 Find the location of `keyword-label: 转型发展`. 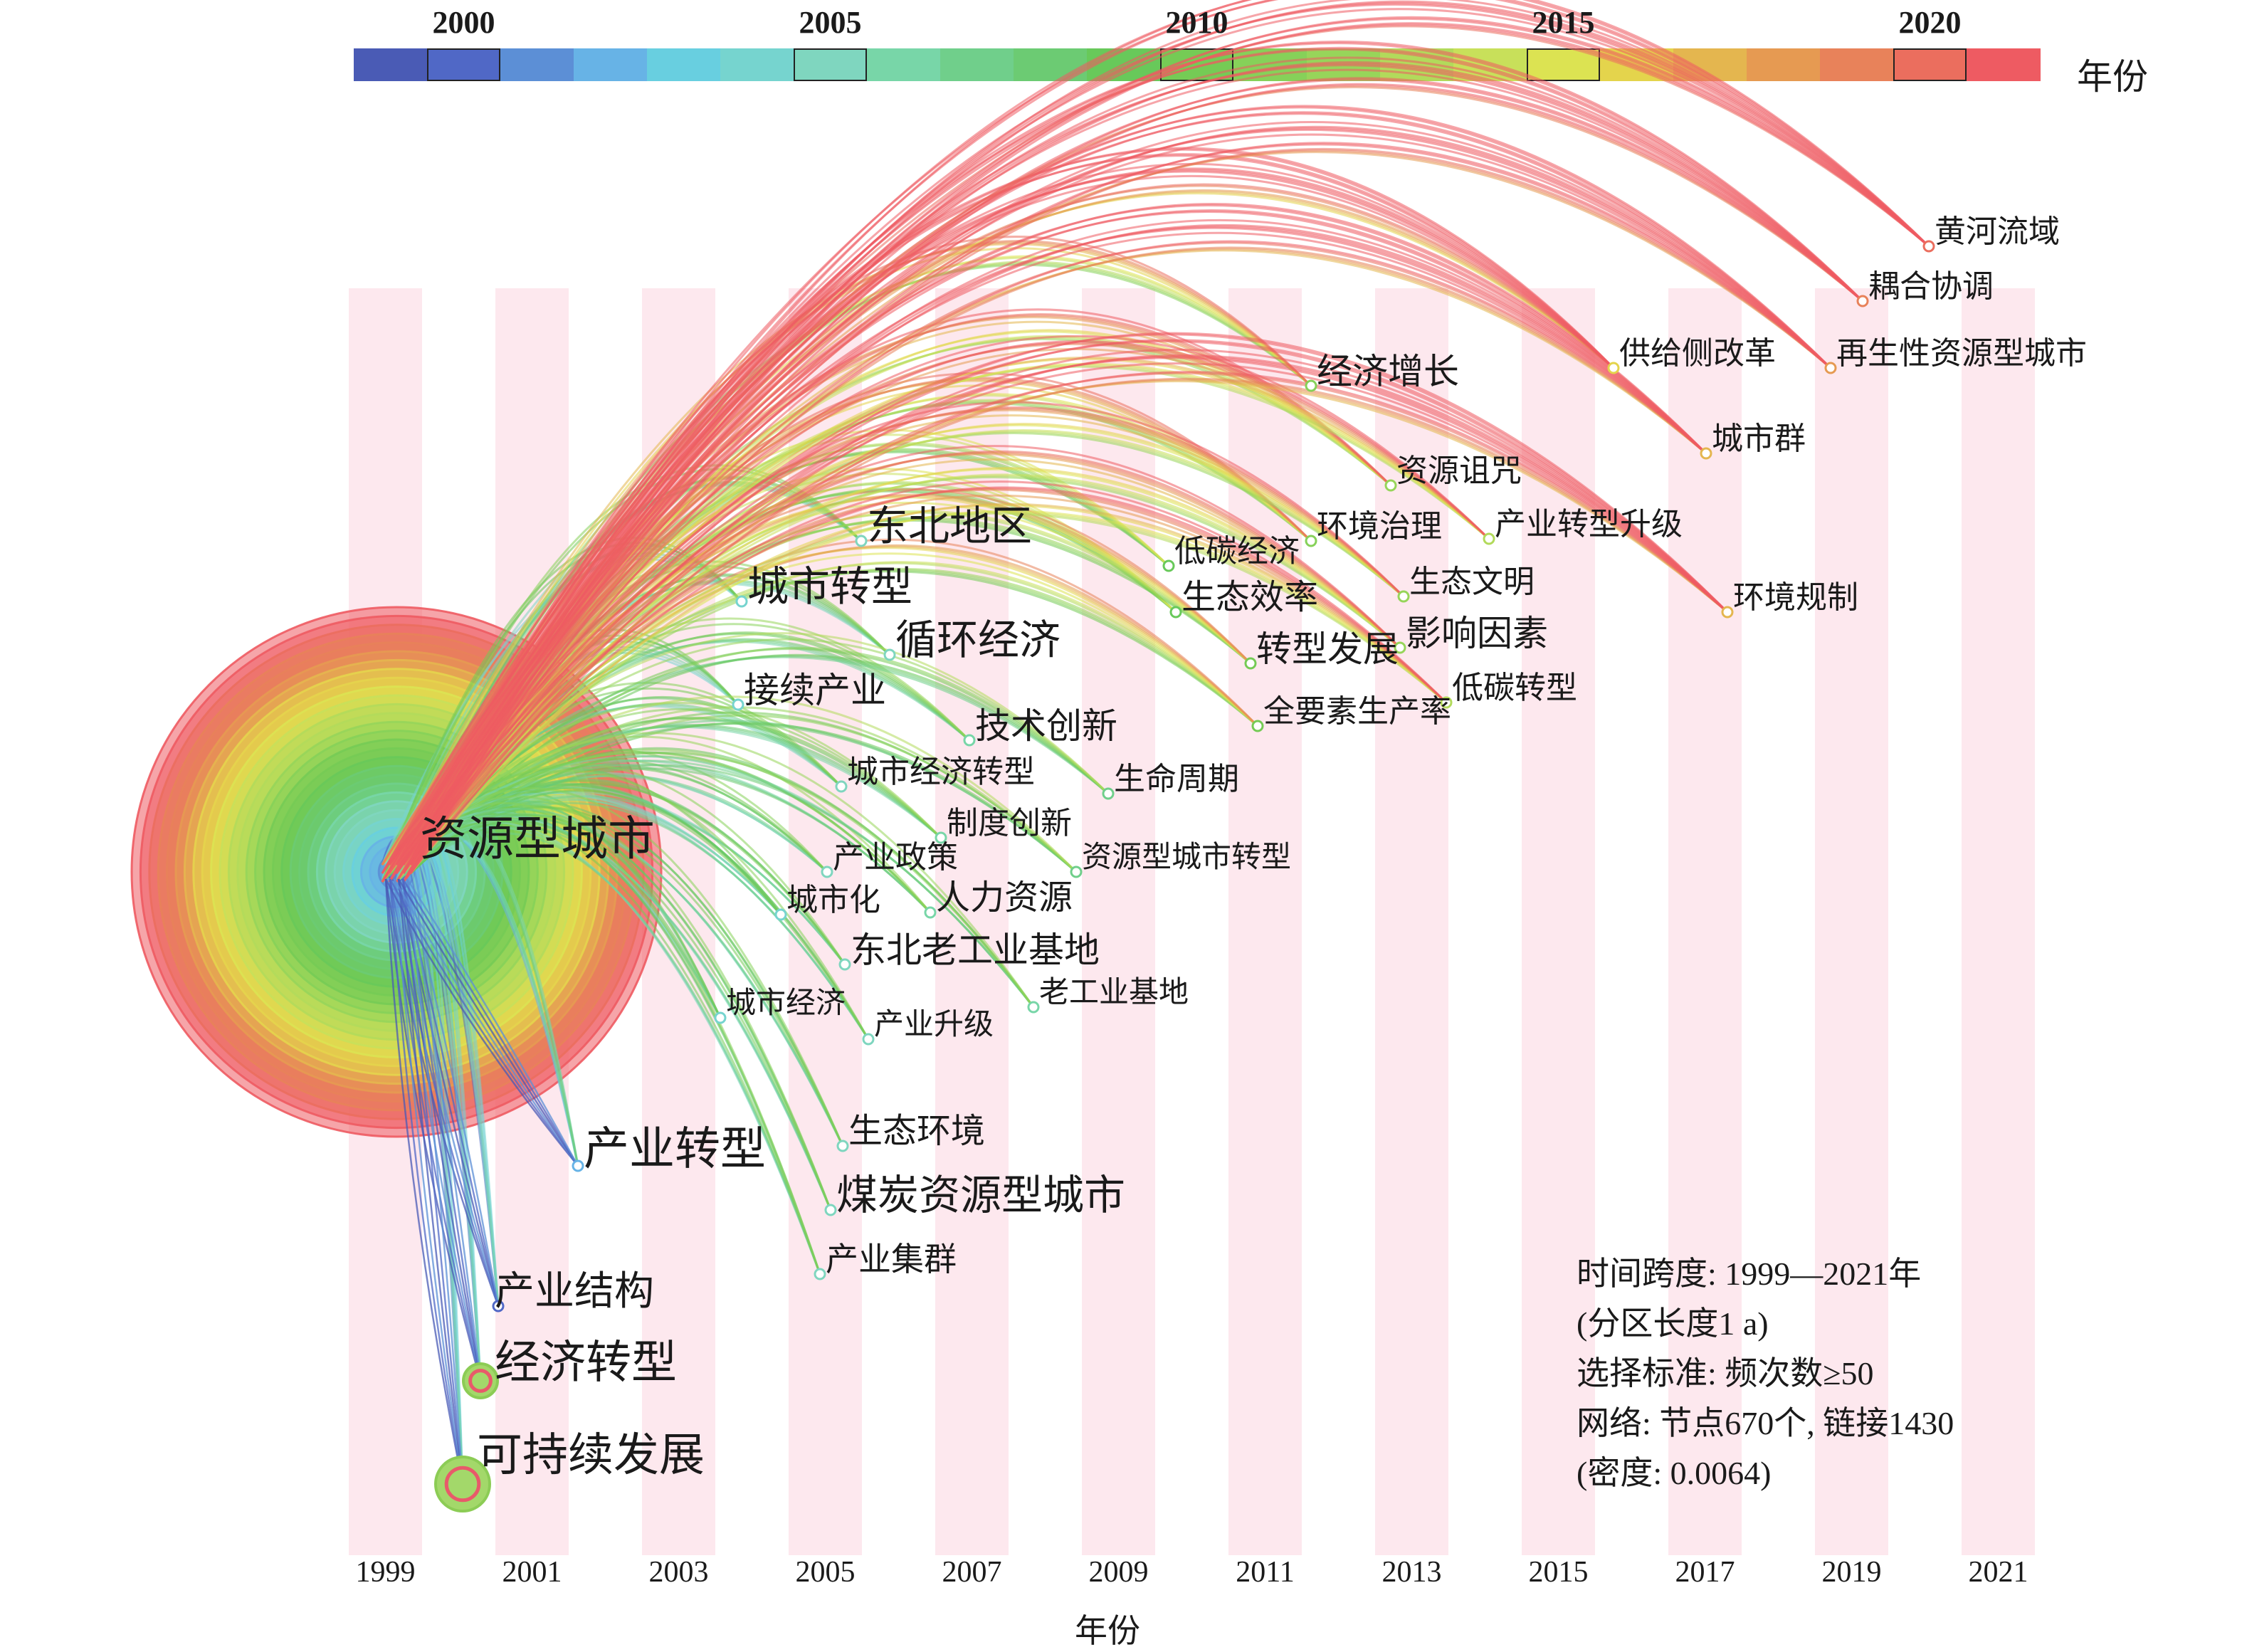

keyword-label: 转型发展 is located at coordinates (1327, 649).